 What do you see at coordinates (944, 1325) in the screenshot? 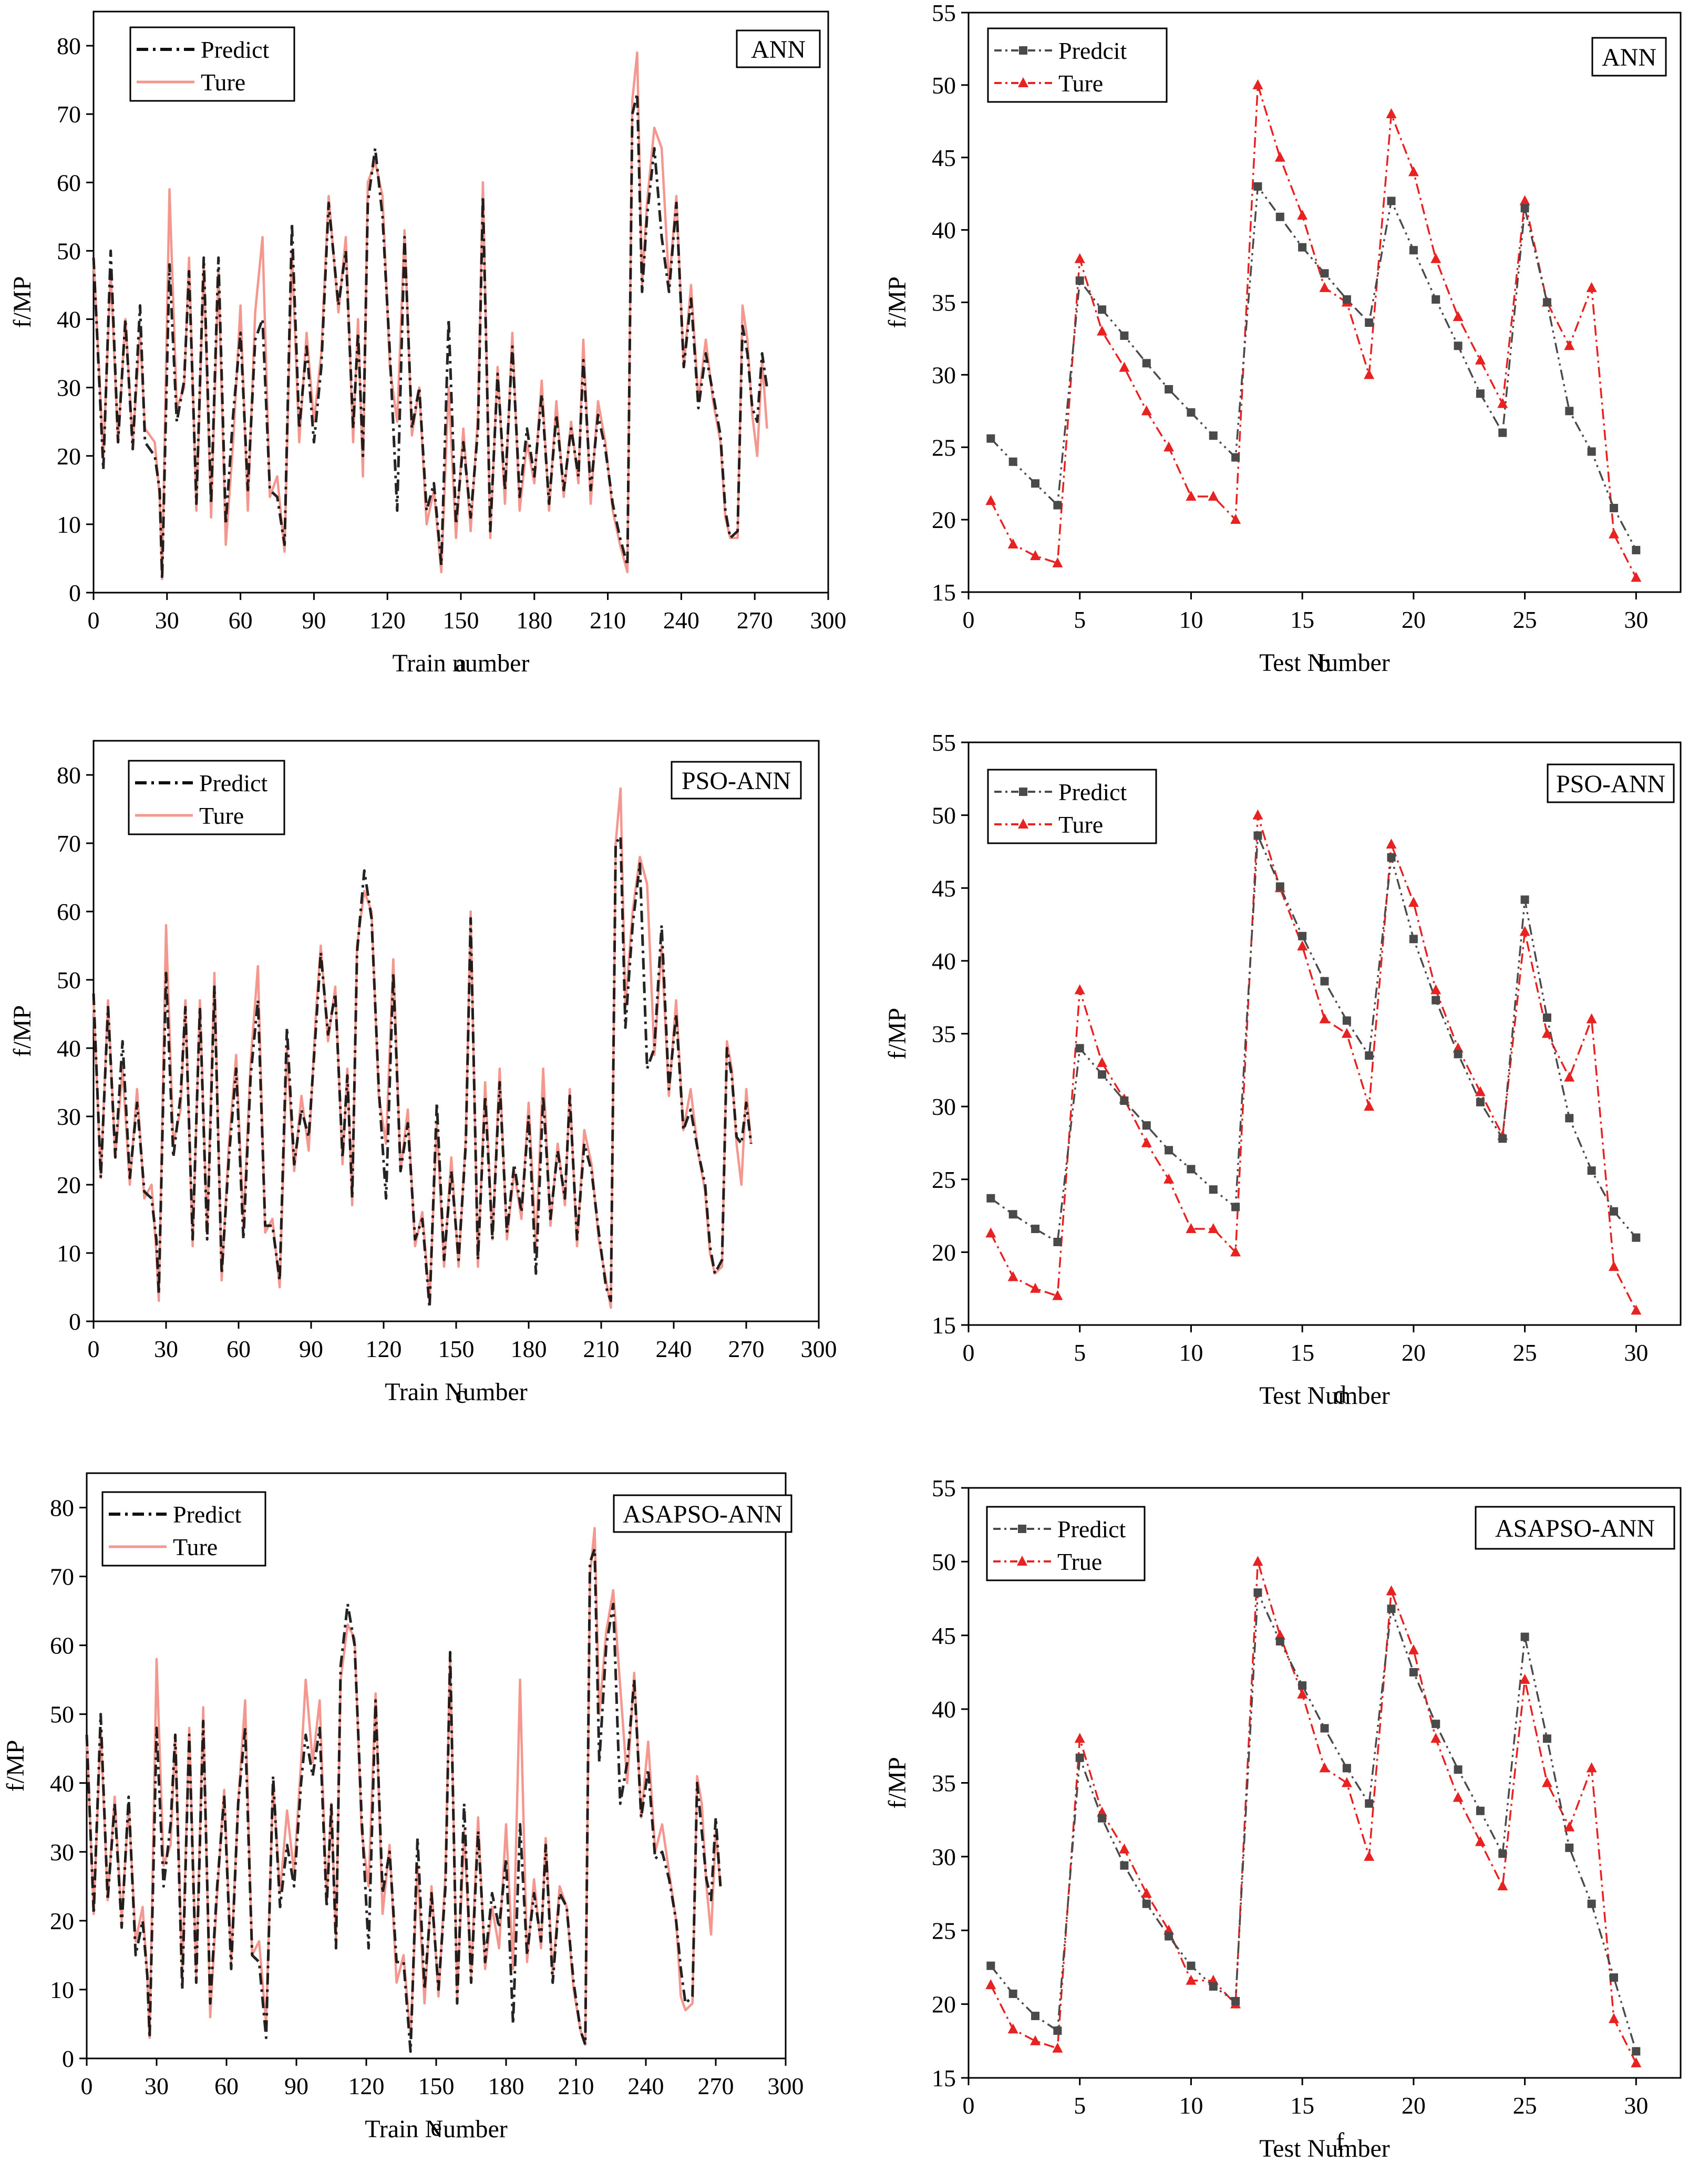
I see `y-tick-label: 15` at bounding box center [944, 1325].